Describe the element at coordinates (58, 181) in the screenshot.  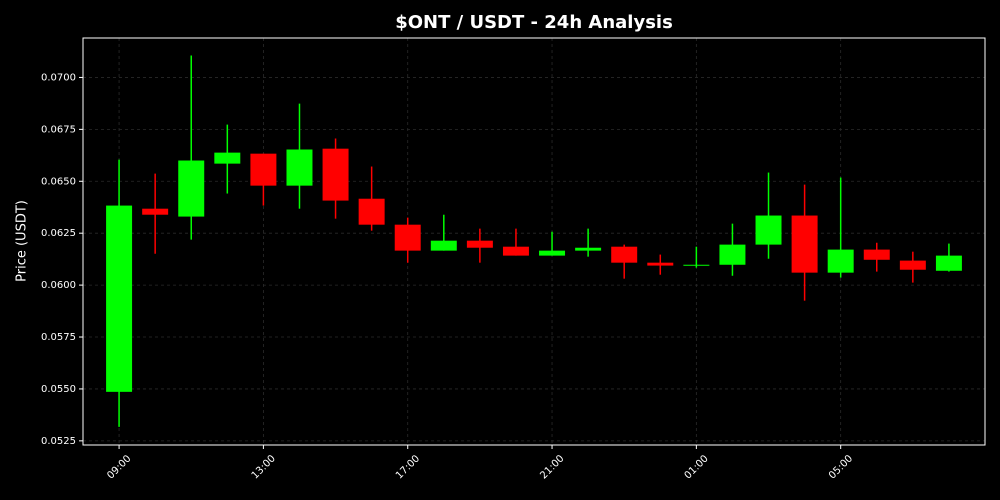
I see `y-tick-label: 0.0650` at that location.